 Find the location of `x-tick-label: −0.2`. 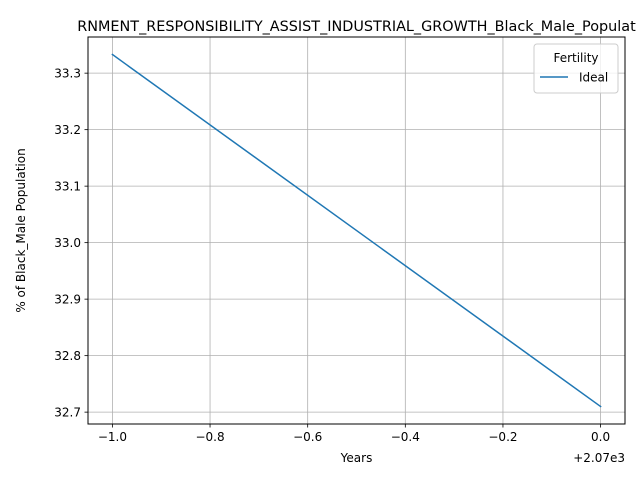

x-tick-label: −0.2 is located at coordinates (502, 437).